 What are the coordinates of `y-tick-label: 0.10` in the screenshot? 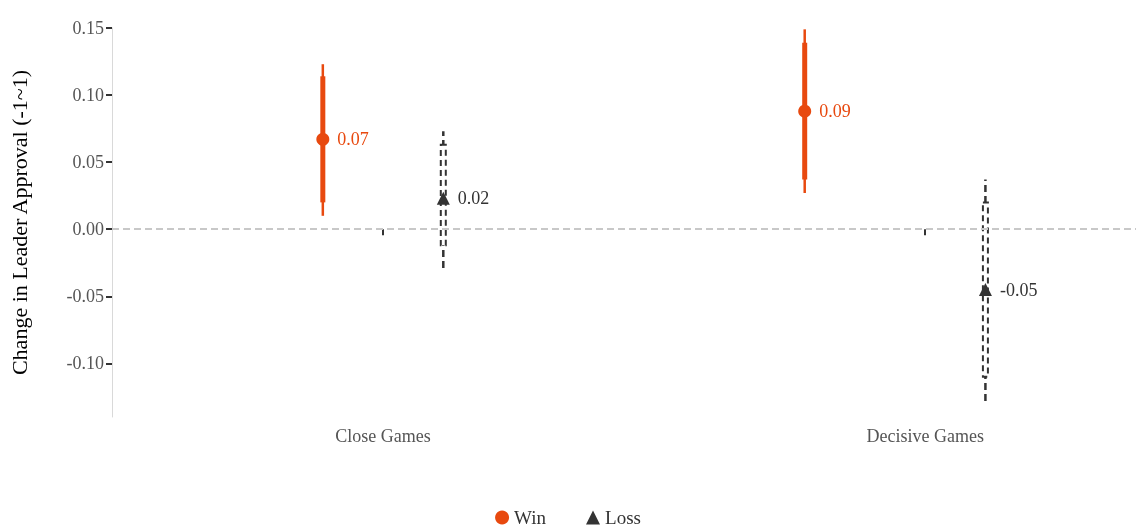 It's located at (88, 95).